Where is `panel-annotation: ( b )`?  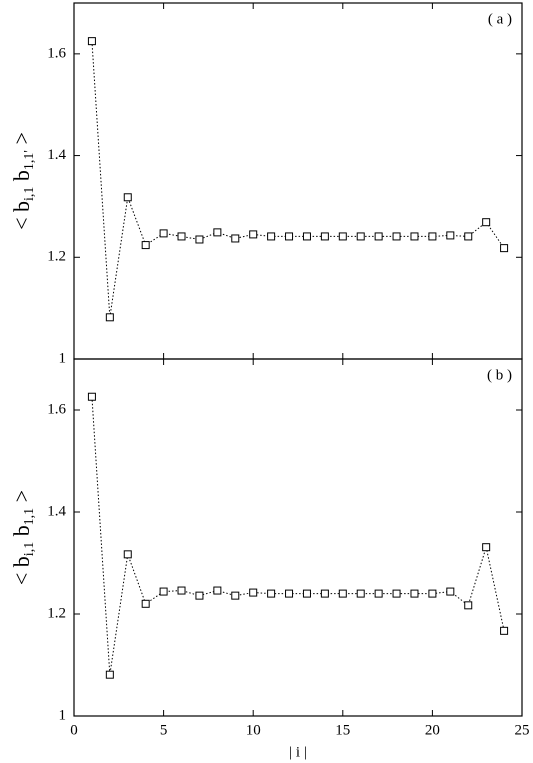 panel-annotation: ( b ) is located at coordinates (499, 375).